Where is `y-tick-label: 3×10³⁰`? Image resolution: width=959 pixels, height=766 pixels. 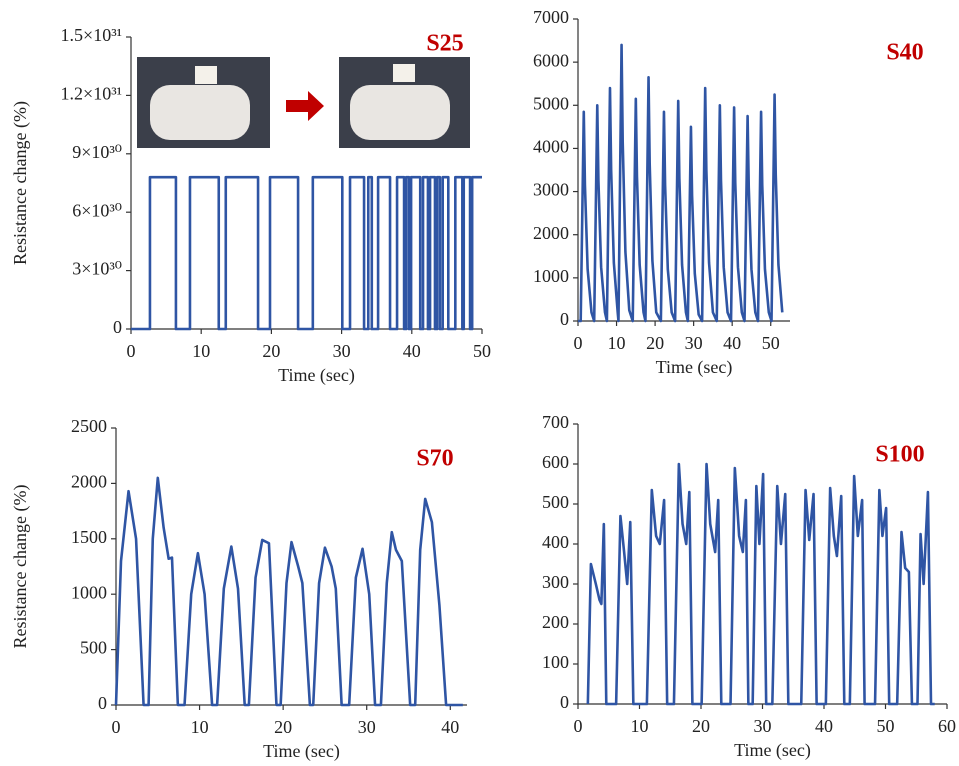
y-tick-label: 3×10³⁰ is located at coordinates (97, 269).